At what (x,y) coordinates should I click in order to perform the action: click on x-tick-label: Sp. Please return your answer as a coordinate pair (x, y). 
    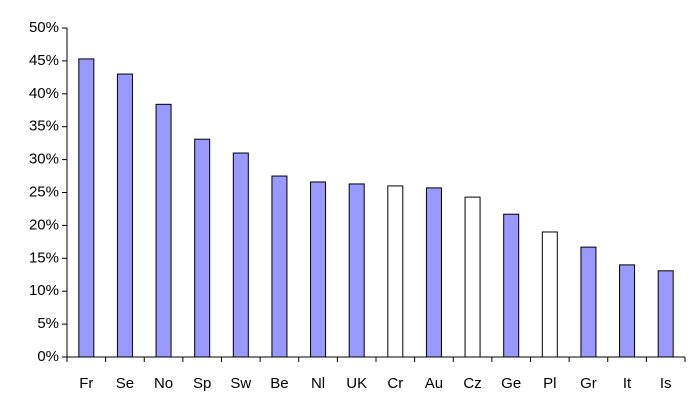
    Looking at the image, I should click on (202, 383).